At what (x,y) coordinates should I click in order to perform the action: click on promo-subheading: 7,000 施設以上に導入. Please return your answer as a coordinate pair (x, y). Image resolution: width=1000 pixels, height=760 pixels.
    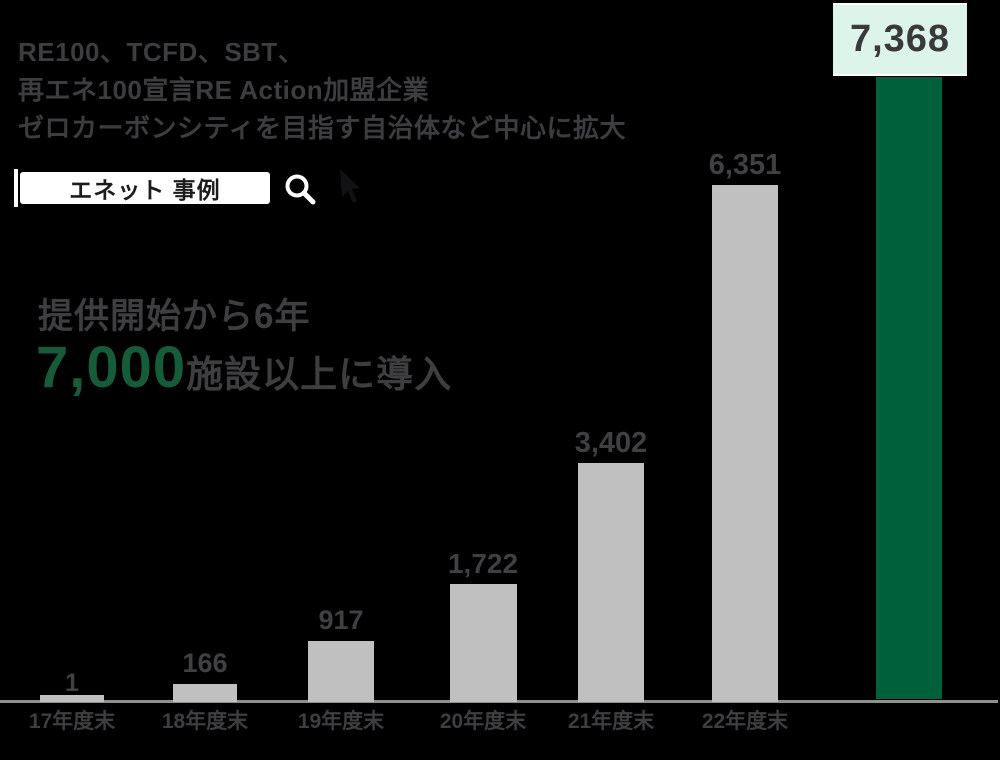
    Looking at the image, I should click on (244, 367).